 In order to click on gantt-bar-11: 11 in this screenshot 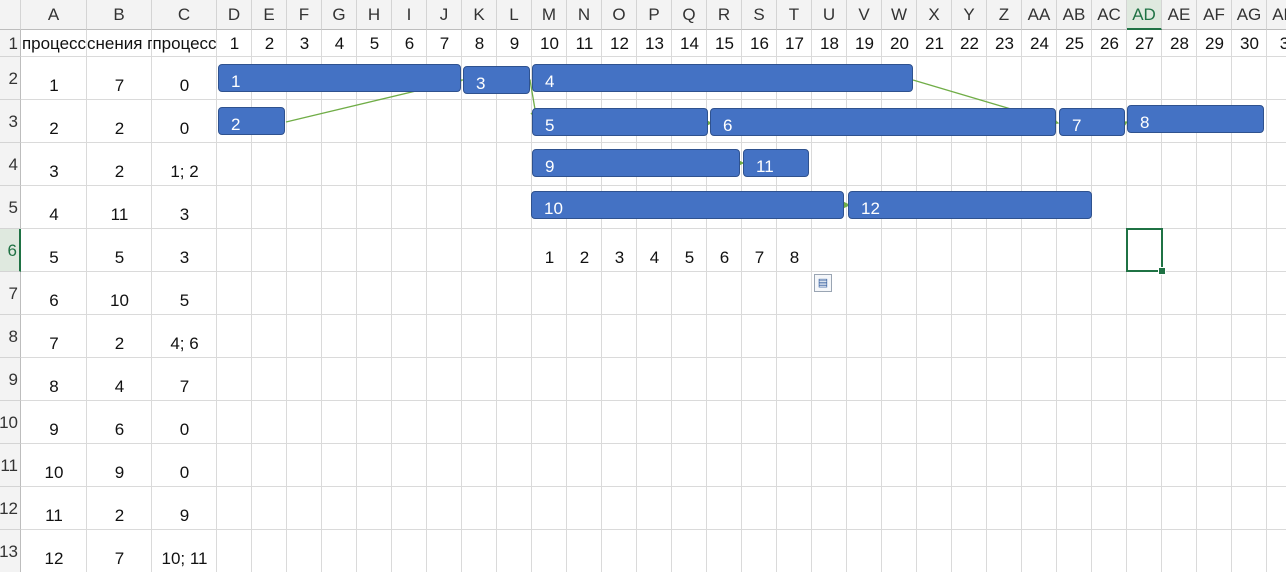, I will do `click(776, 163)`.